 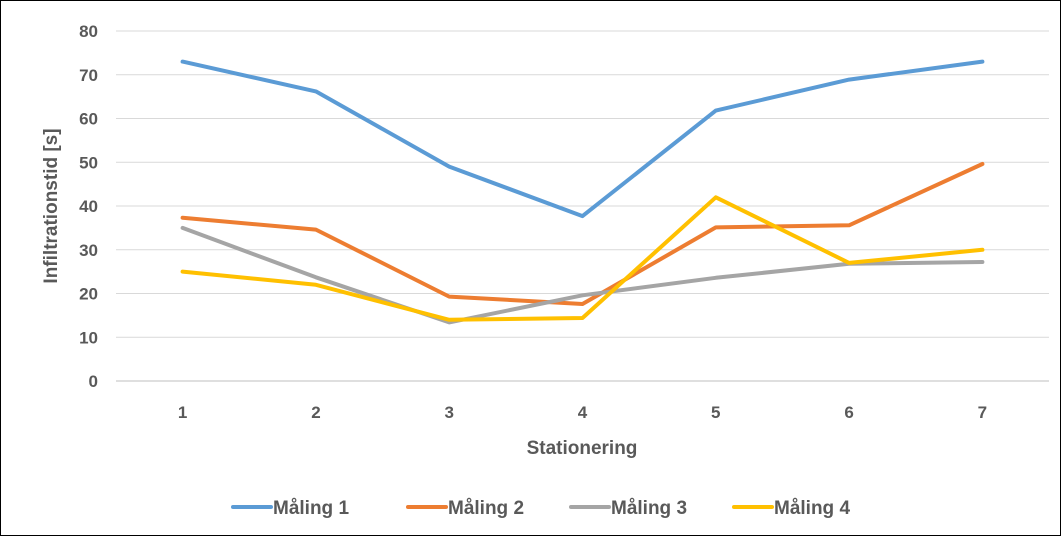 I want to click on y-tick-label: 50, so click(x=88, y=162).